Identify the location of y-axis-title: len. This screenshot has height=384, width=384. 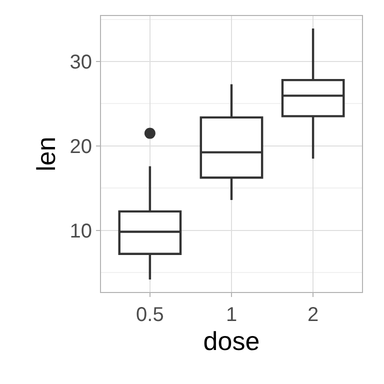
(46, 154).